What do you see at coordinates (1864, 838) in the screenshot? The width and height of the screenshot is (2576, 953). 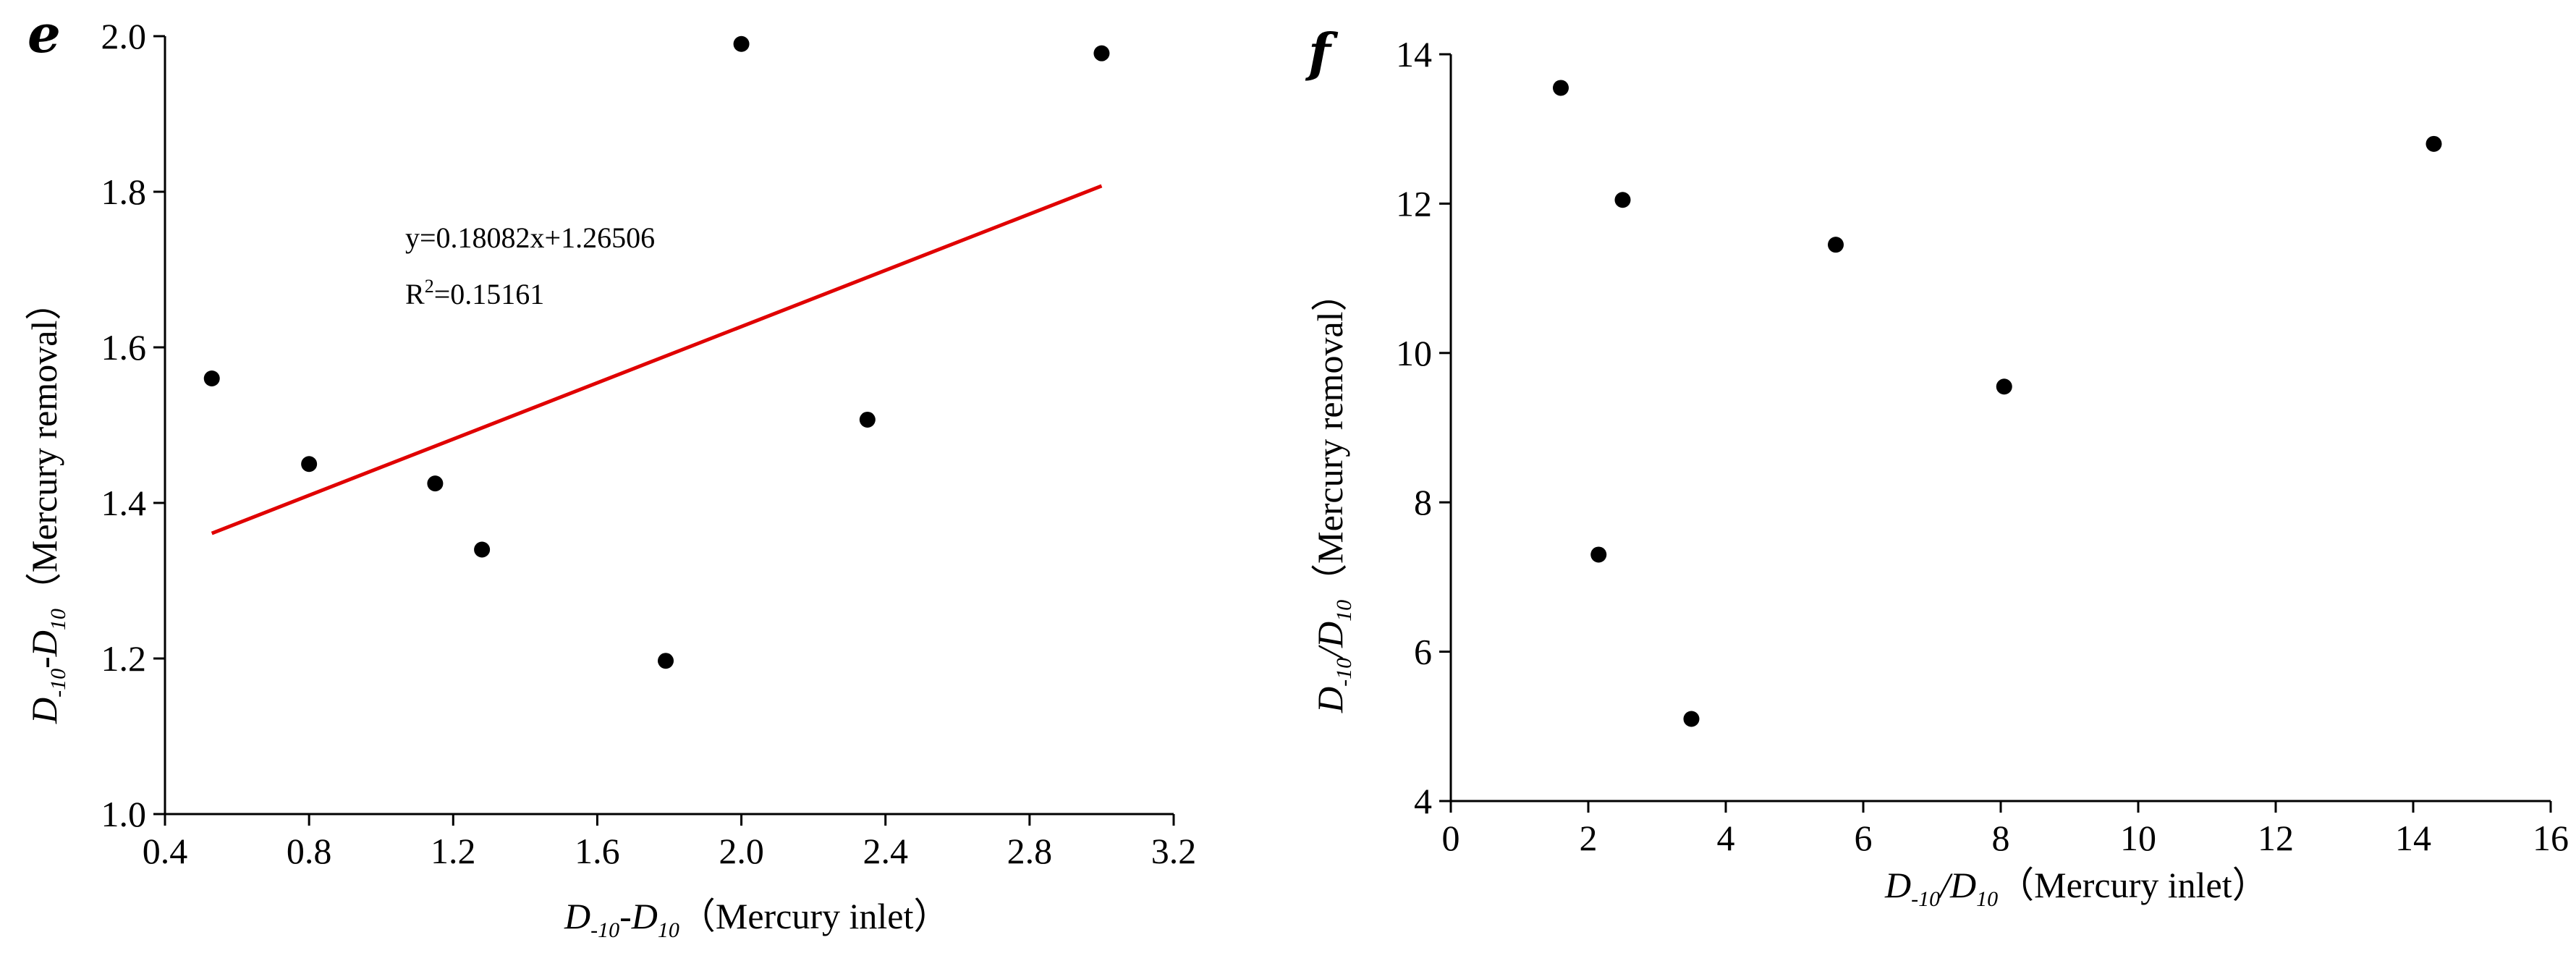 I see `x-tick-label: 6` at bounding box center [1864, 838].